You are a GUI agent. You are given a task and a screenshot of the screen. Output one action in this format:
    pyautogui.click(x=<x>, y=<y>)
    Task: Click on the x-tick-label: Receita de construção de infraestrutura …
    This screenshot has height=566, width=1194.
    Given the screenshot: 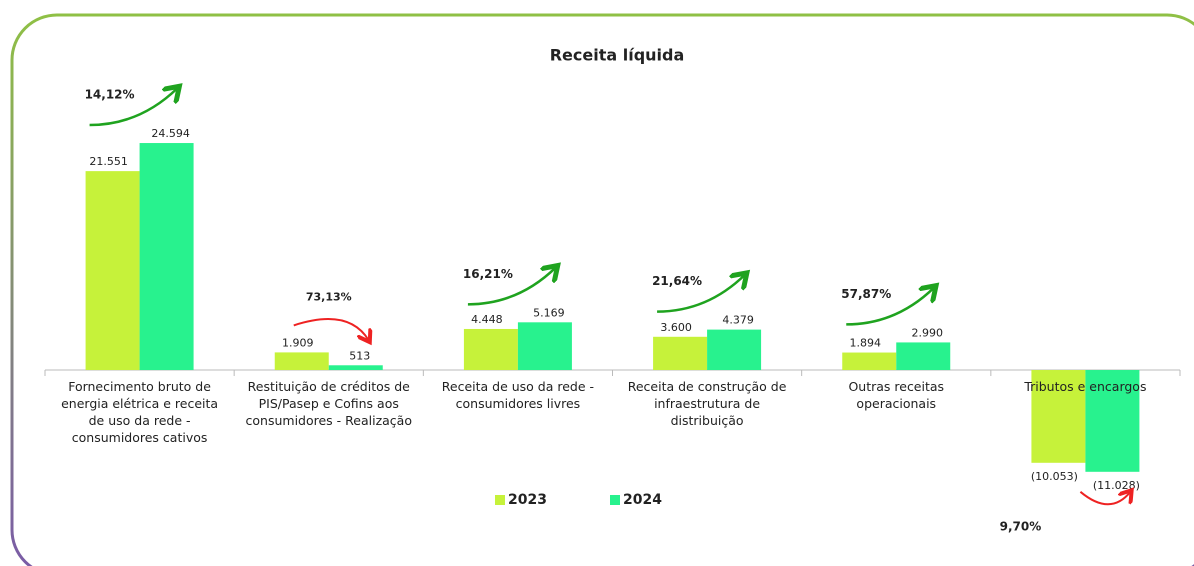 What is the action you would take?
    pyautogui.click(x=707, y=404)
    